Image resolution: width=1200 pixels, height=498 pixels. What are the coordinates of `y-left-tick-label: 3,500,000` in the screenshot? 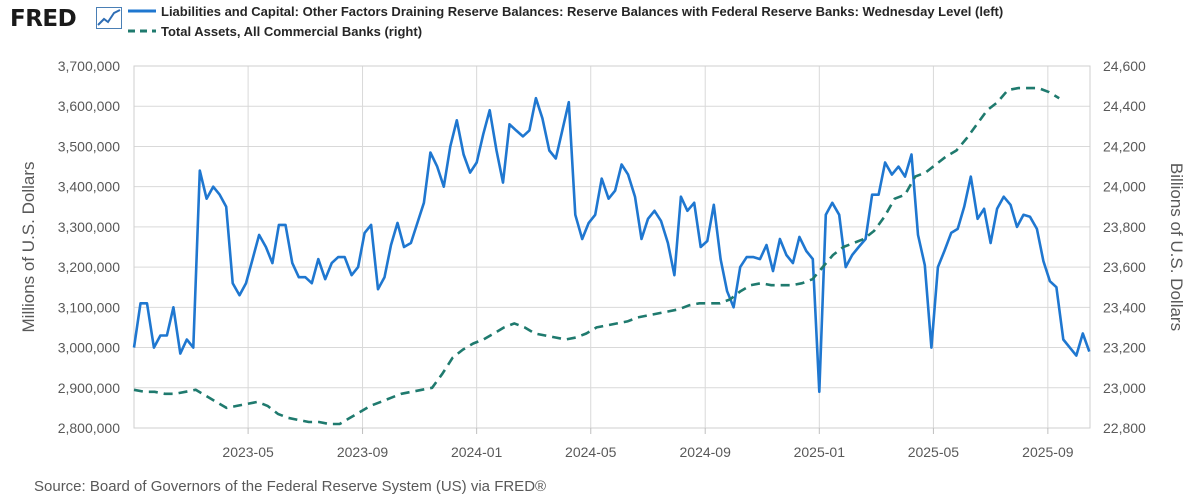 It's located at (89, 146).